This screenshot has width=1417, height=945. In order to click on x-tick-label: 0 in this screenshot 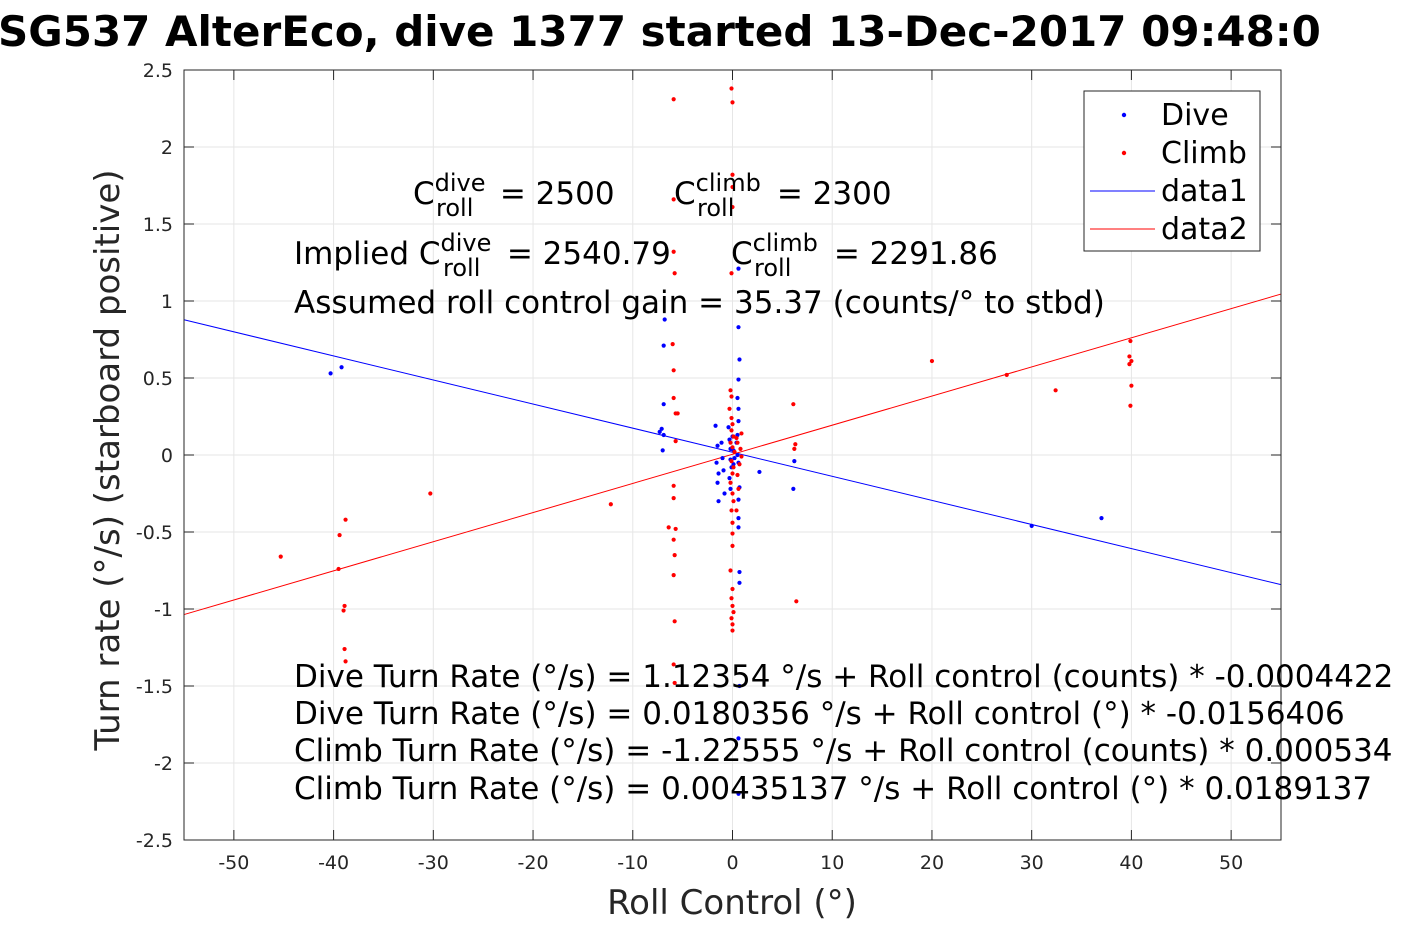, I will do `click(732, 863)`.